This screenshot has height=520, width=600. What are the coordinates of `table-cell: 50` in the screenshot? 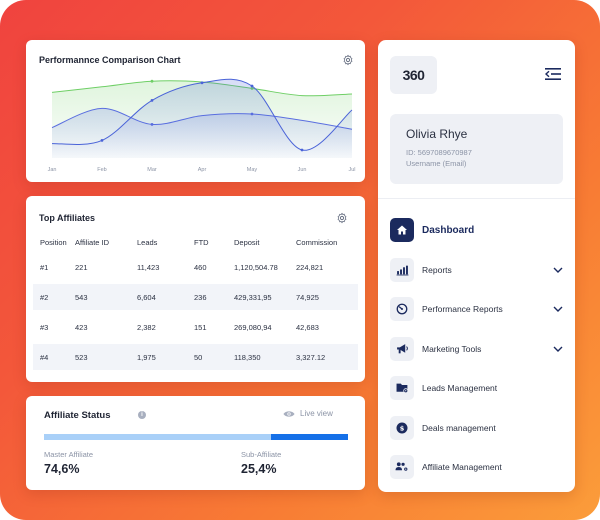 It's located at (198, 357).